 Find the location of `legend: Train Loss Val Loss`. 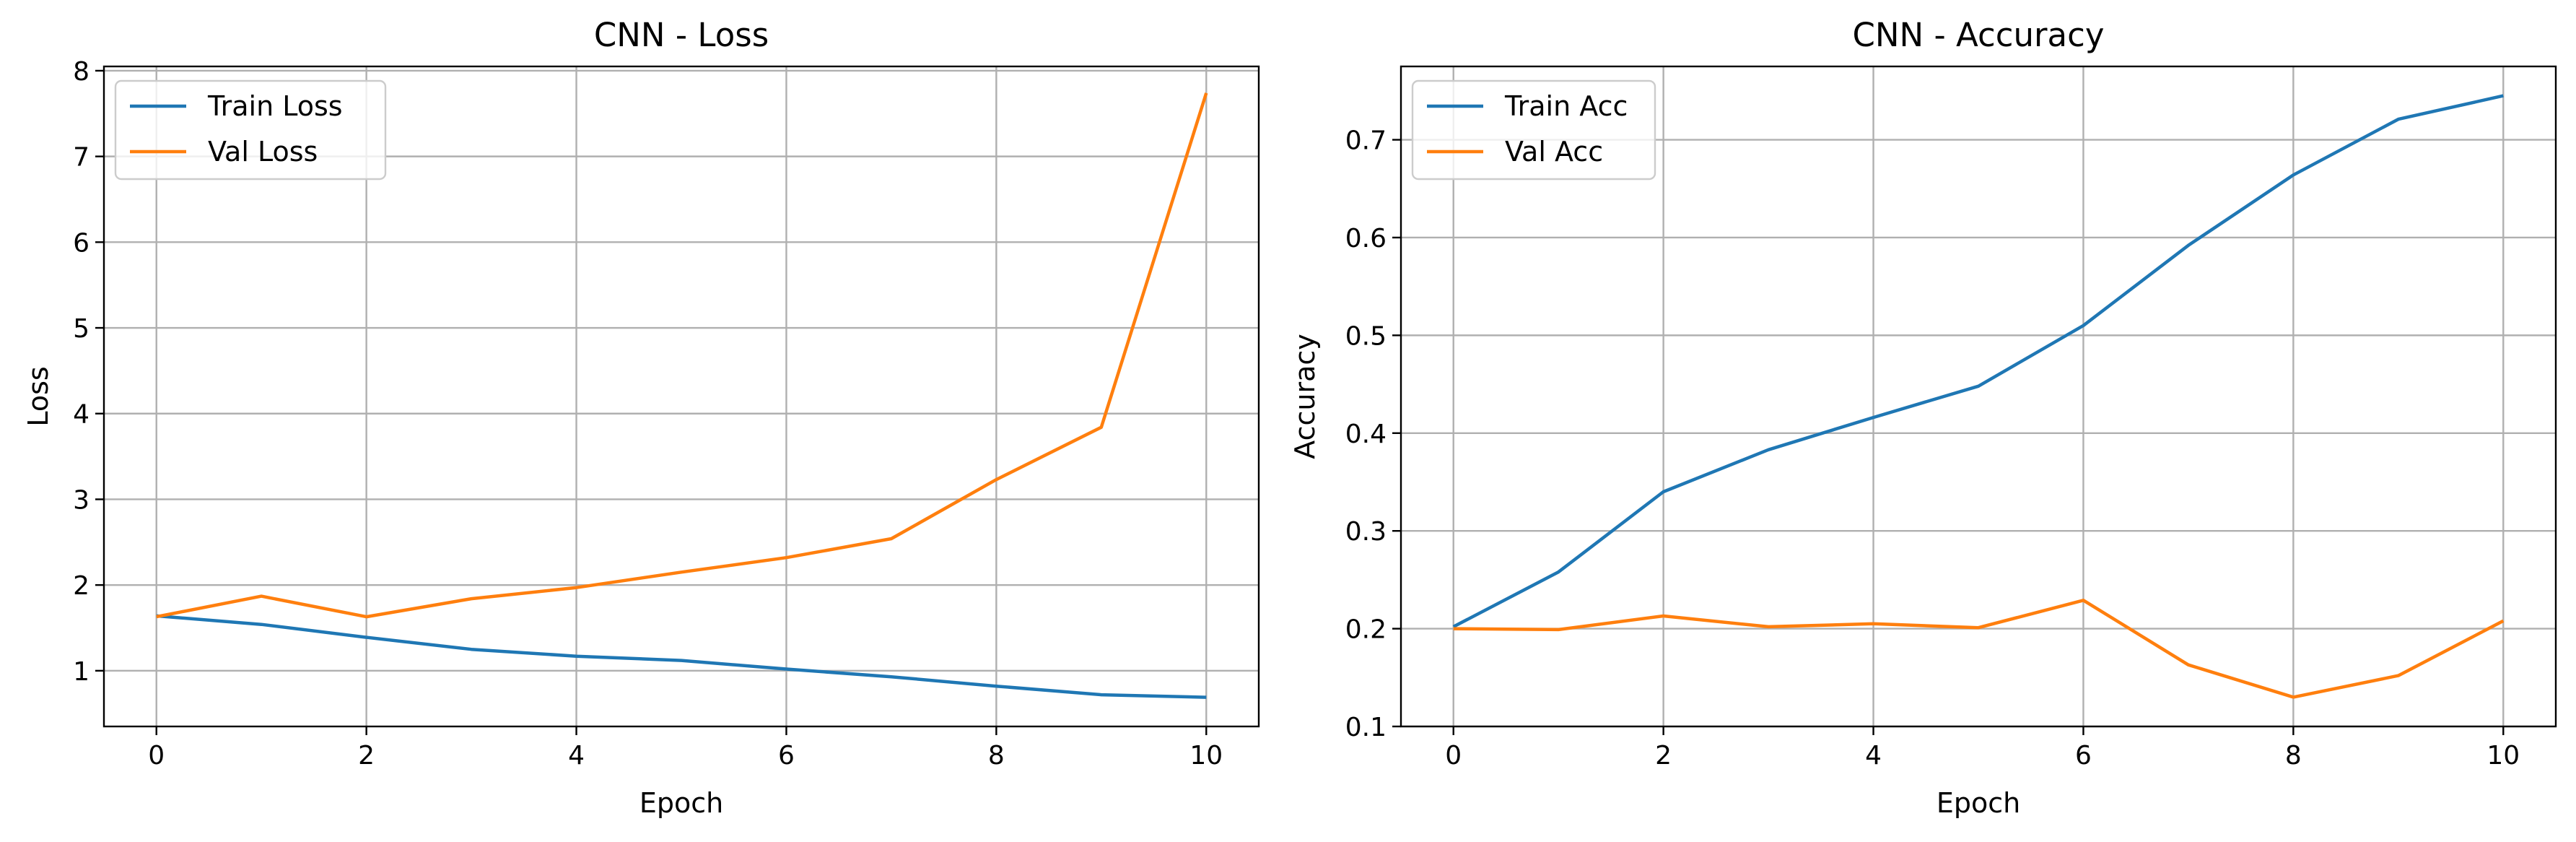

legend: Train Loss Val Loss is located at coordinates (250, 130).